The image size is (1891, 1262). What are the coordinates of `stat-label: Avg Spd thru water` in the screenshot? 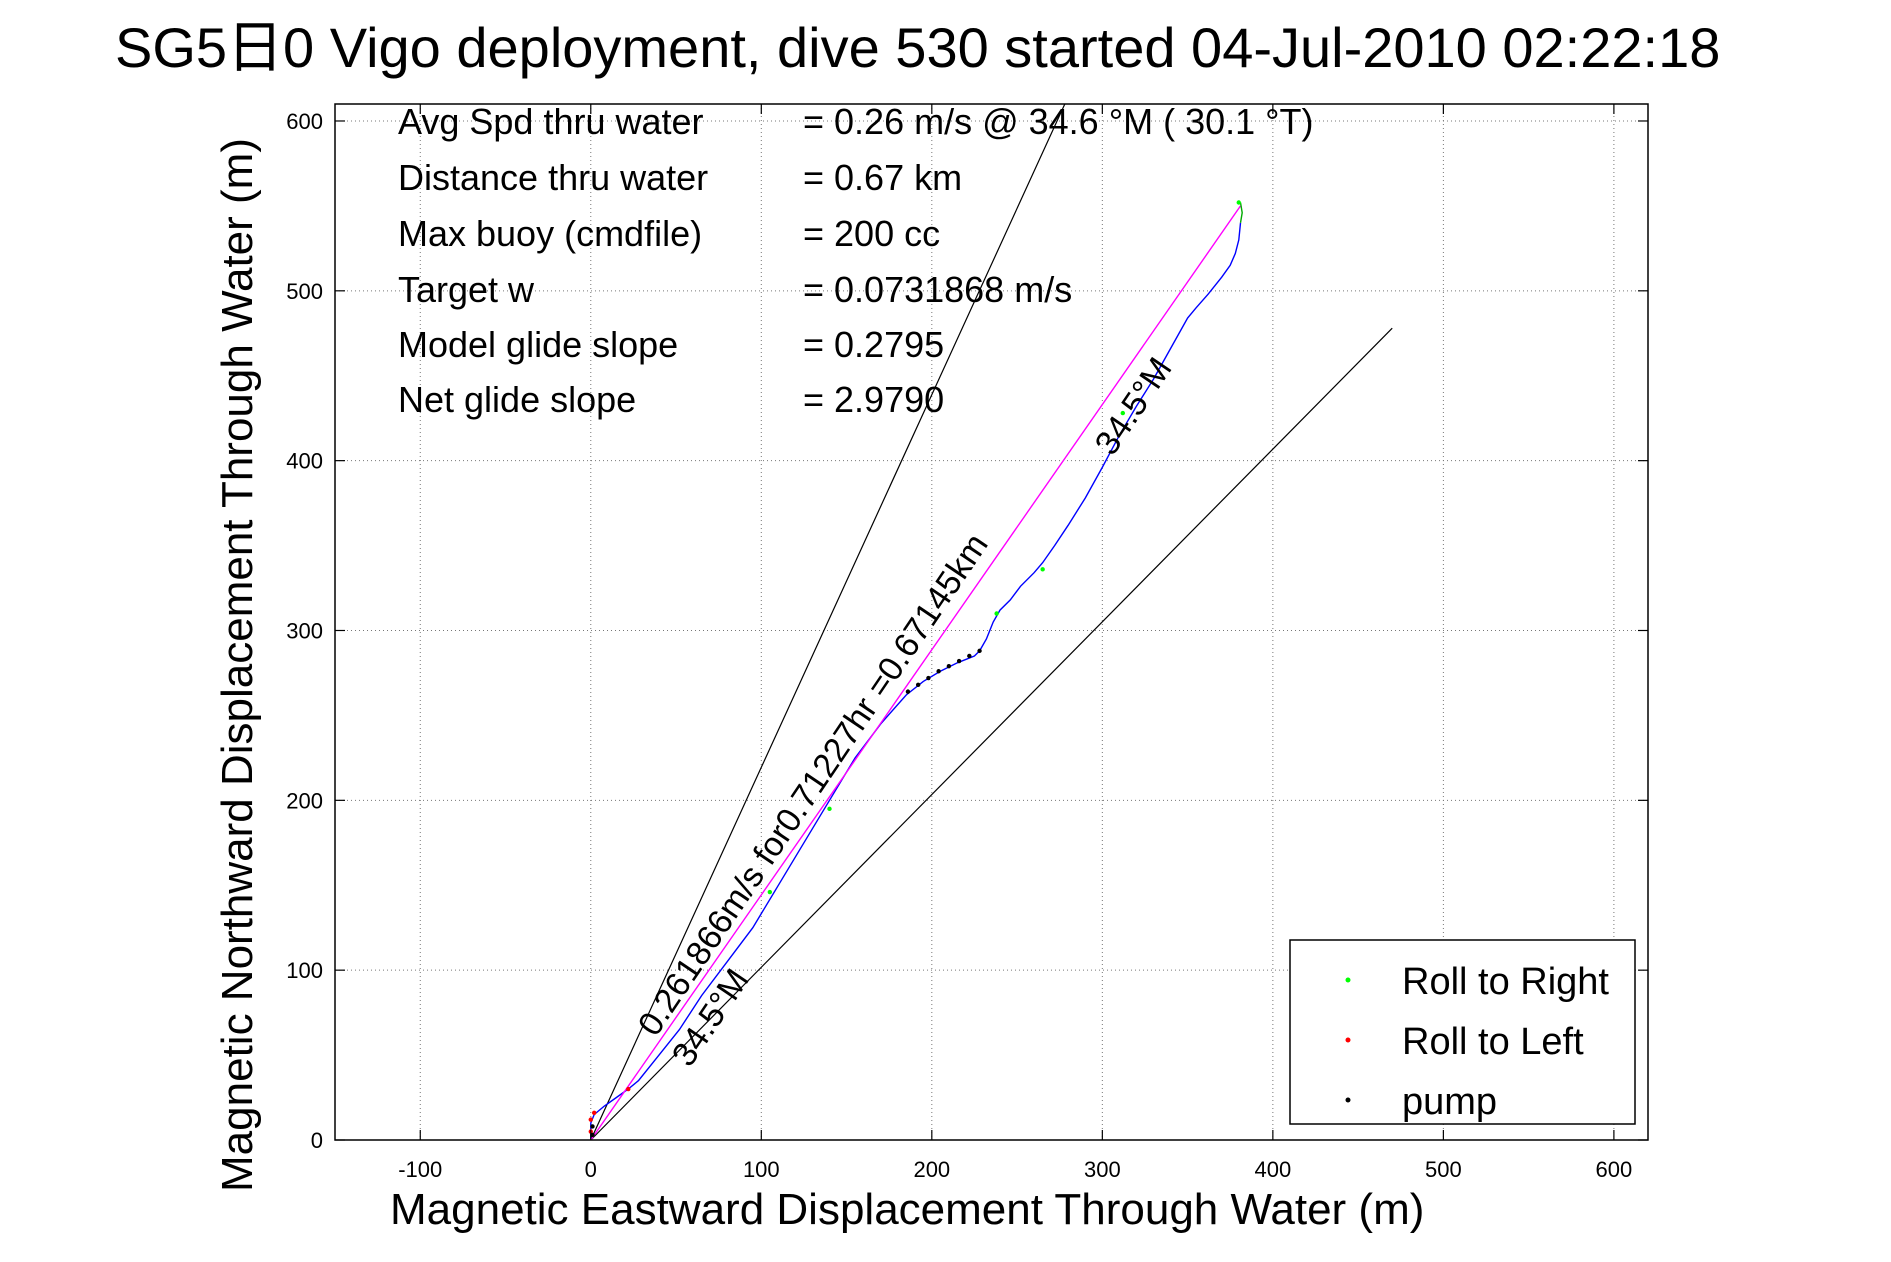 It's located at (551, 121).